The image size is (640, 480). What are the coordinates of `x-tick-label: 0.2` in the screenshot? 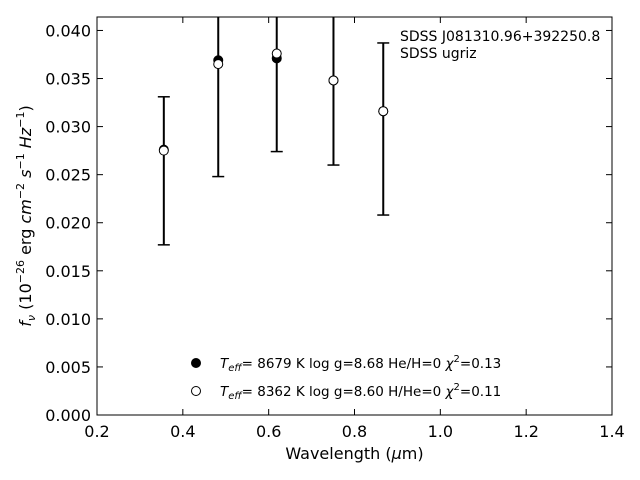 It's located at (96, 431).